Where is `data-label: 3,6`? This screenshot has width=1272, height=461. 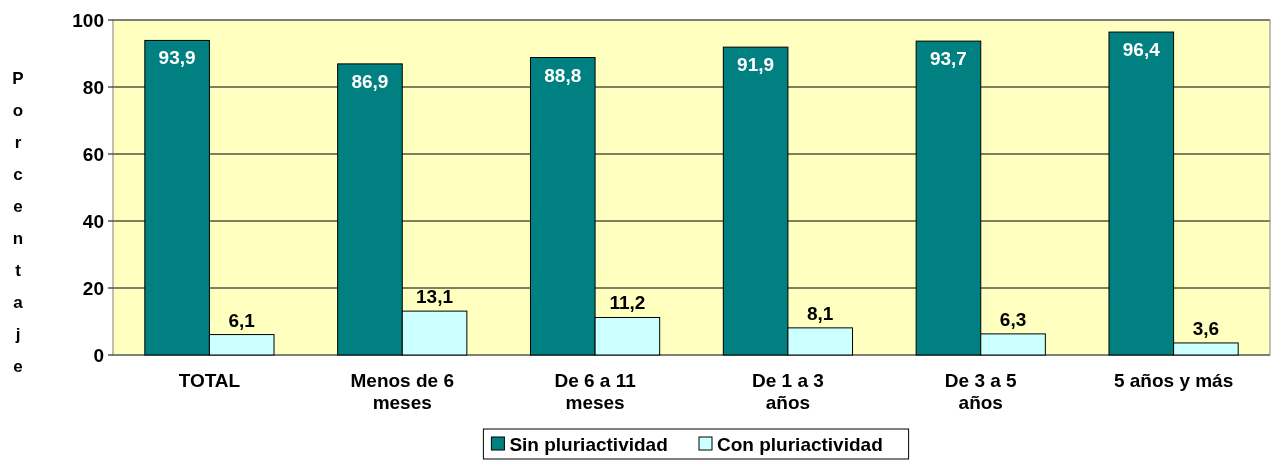
data-label: 3,6 is located at coordinates (1206, 328).